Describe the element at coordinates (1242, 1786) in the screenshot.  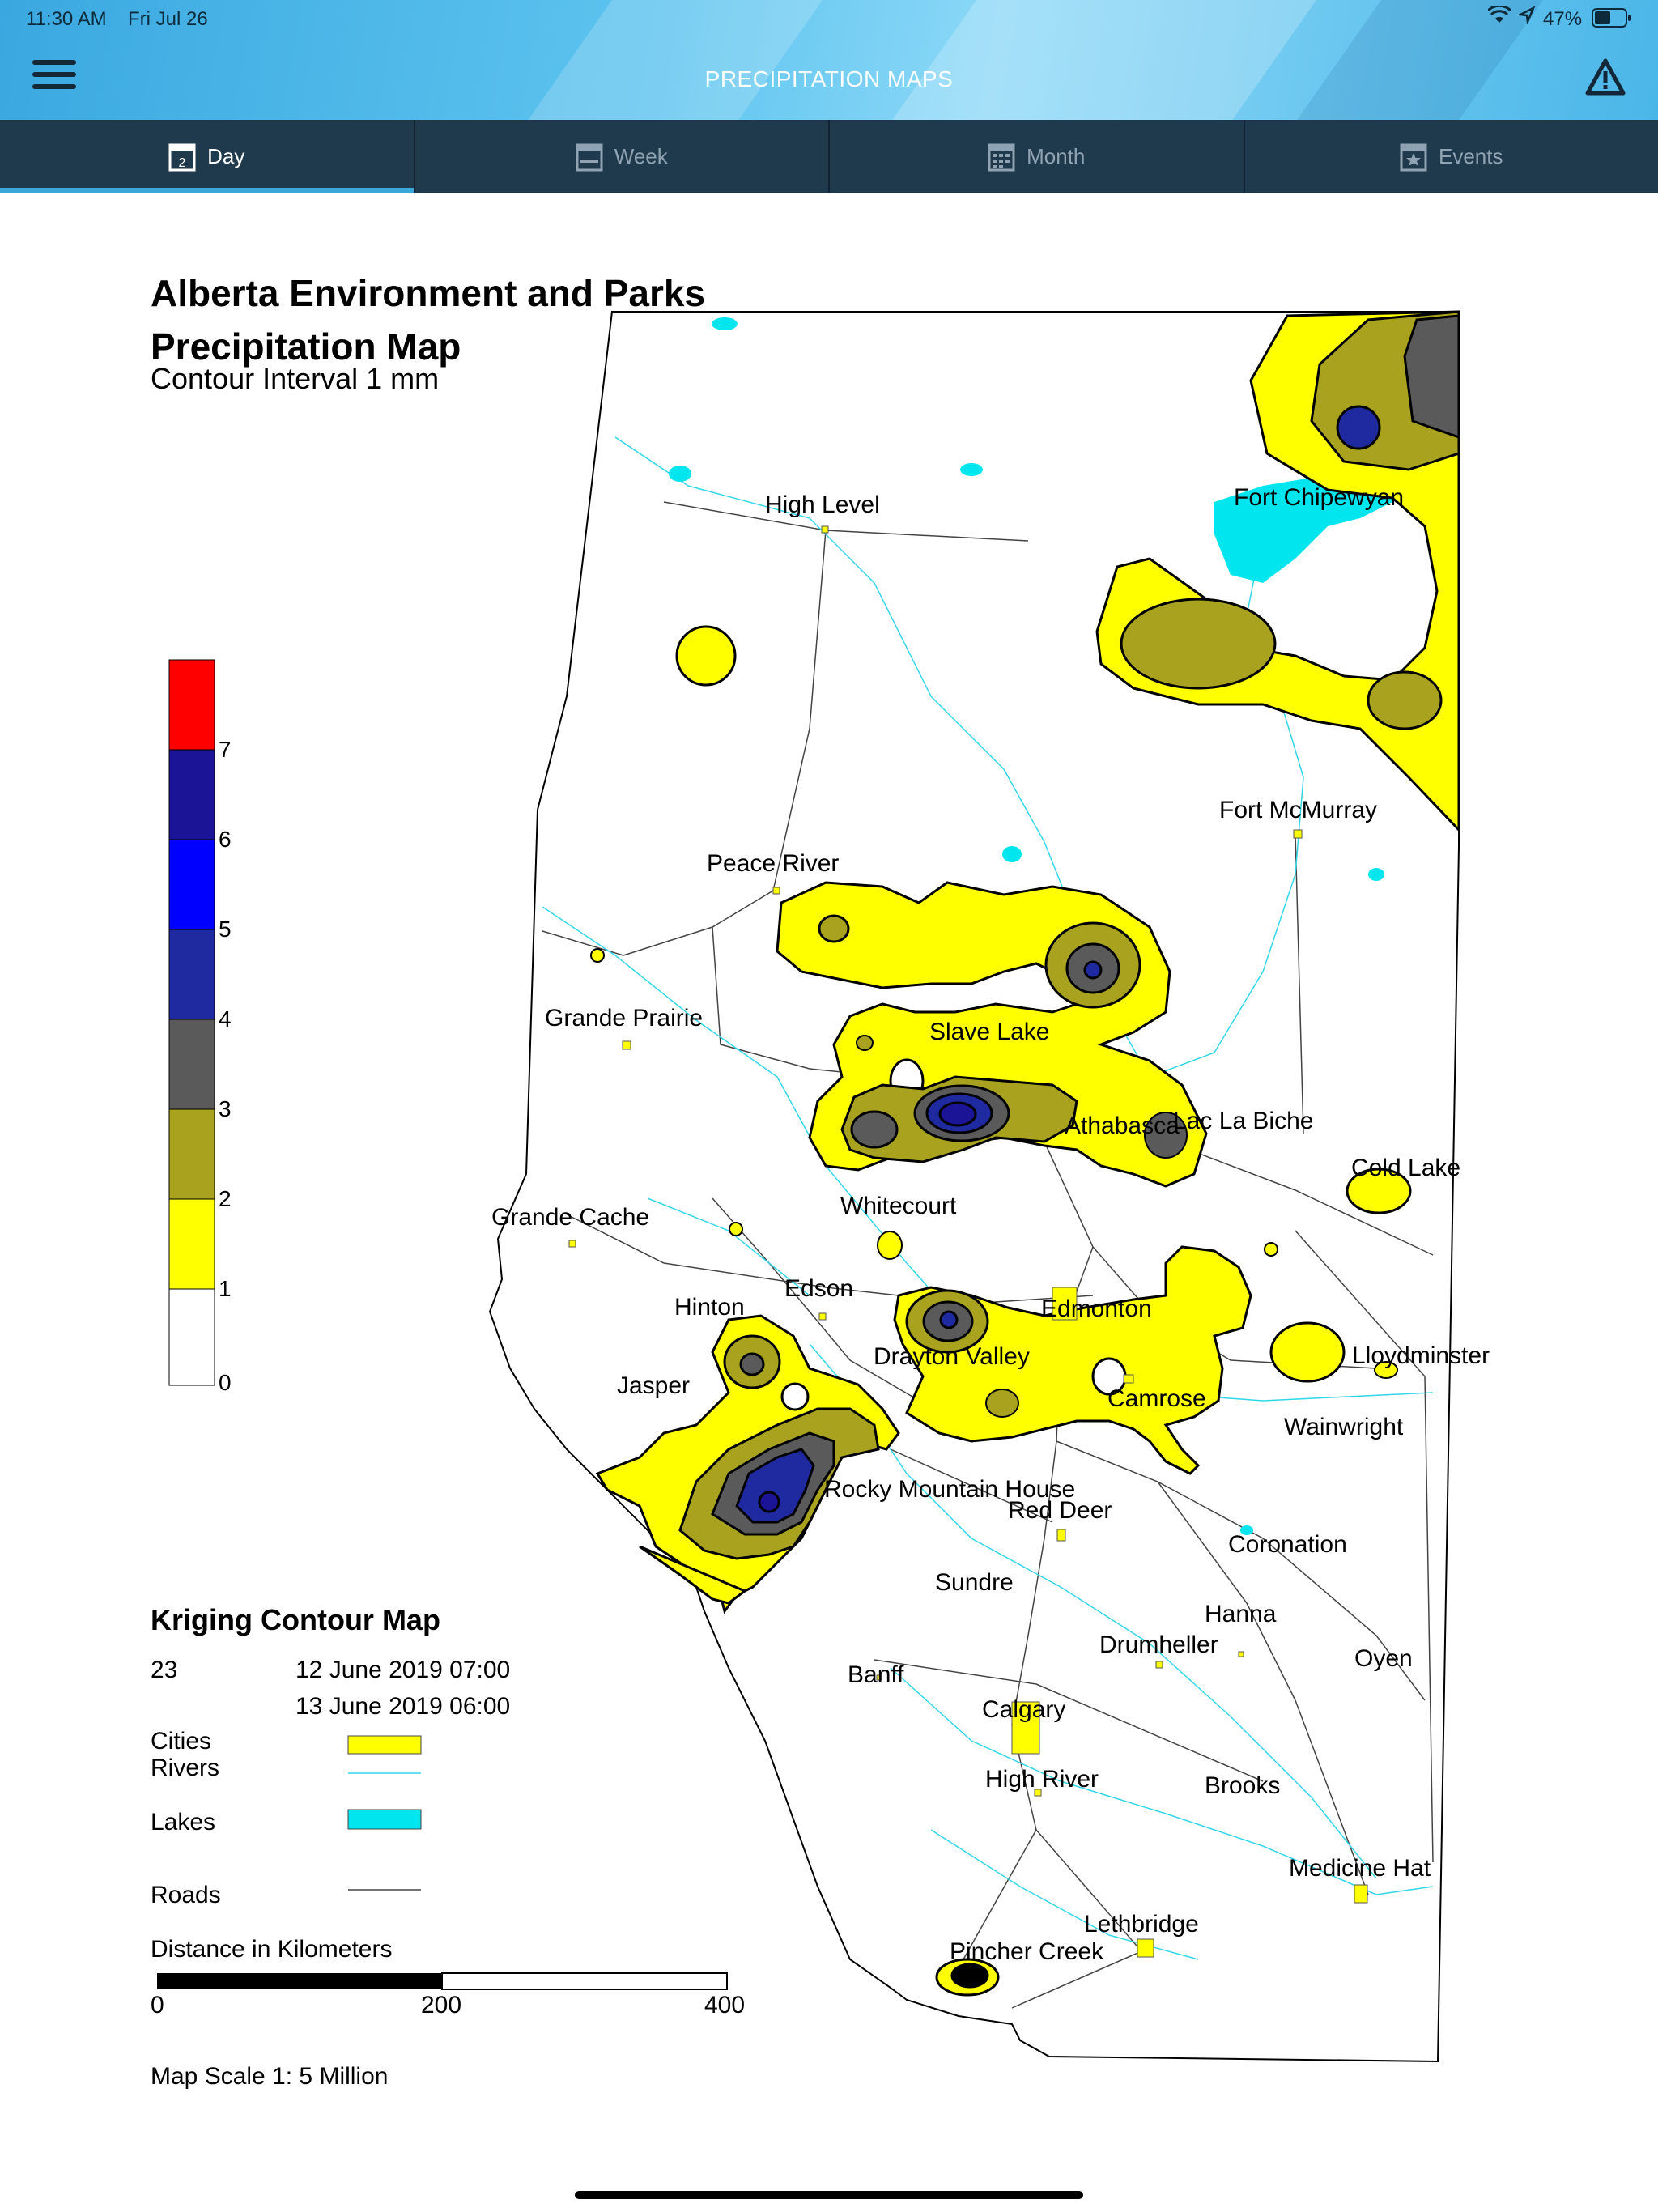
I see `city-label: Brooks` at that location.